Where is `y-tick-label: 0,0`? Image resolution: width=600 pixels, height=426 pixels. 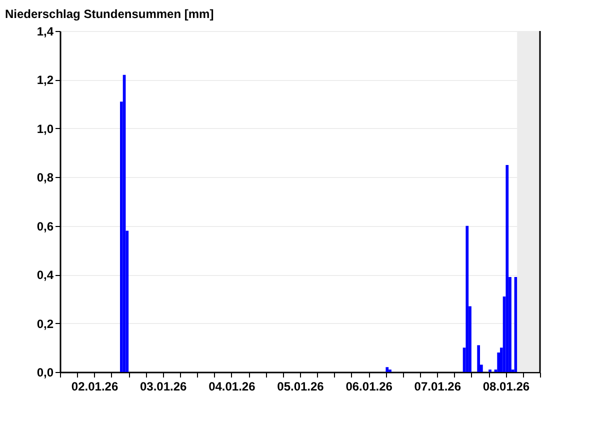
y-tick-label: 0,0 is located at coordinates (45, 373).